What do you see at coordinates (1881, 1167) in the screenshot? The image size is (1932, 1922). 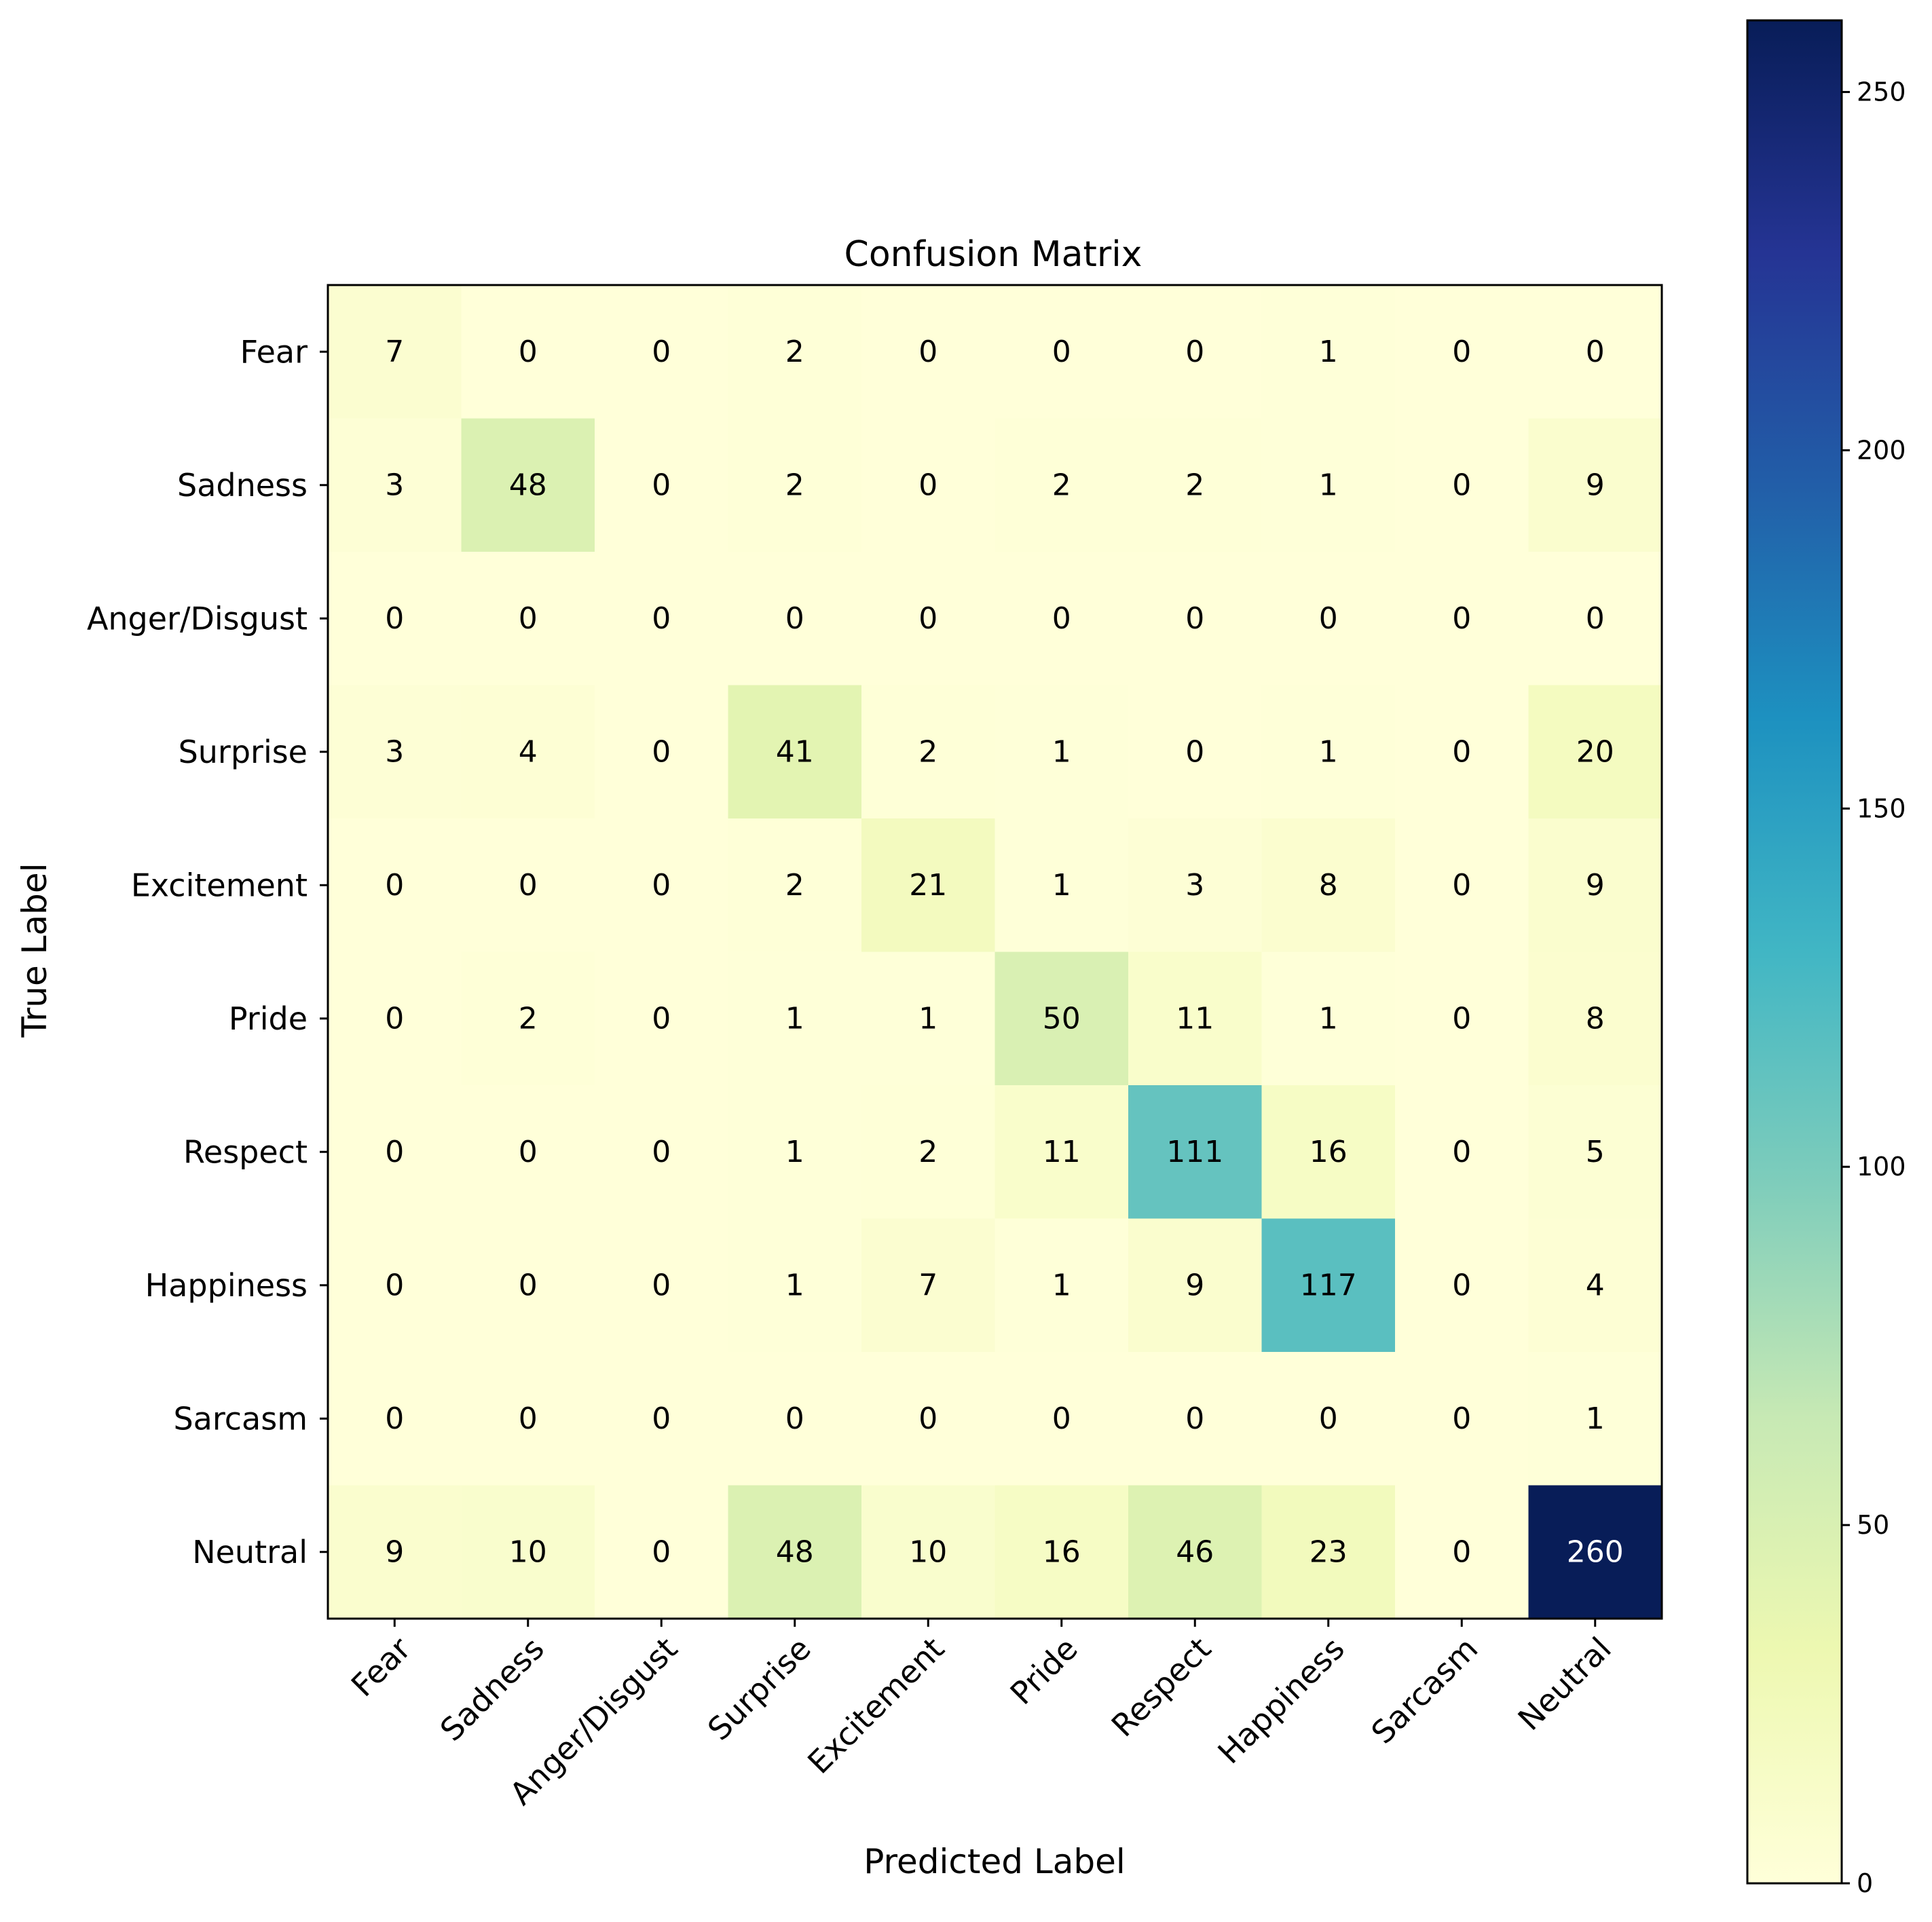 I see `colorbar-tick-label: 100` at bounding box center [1881, 1167].